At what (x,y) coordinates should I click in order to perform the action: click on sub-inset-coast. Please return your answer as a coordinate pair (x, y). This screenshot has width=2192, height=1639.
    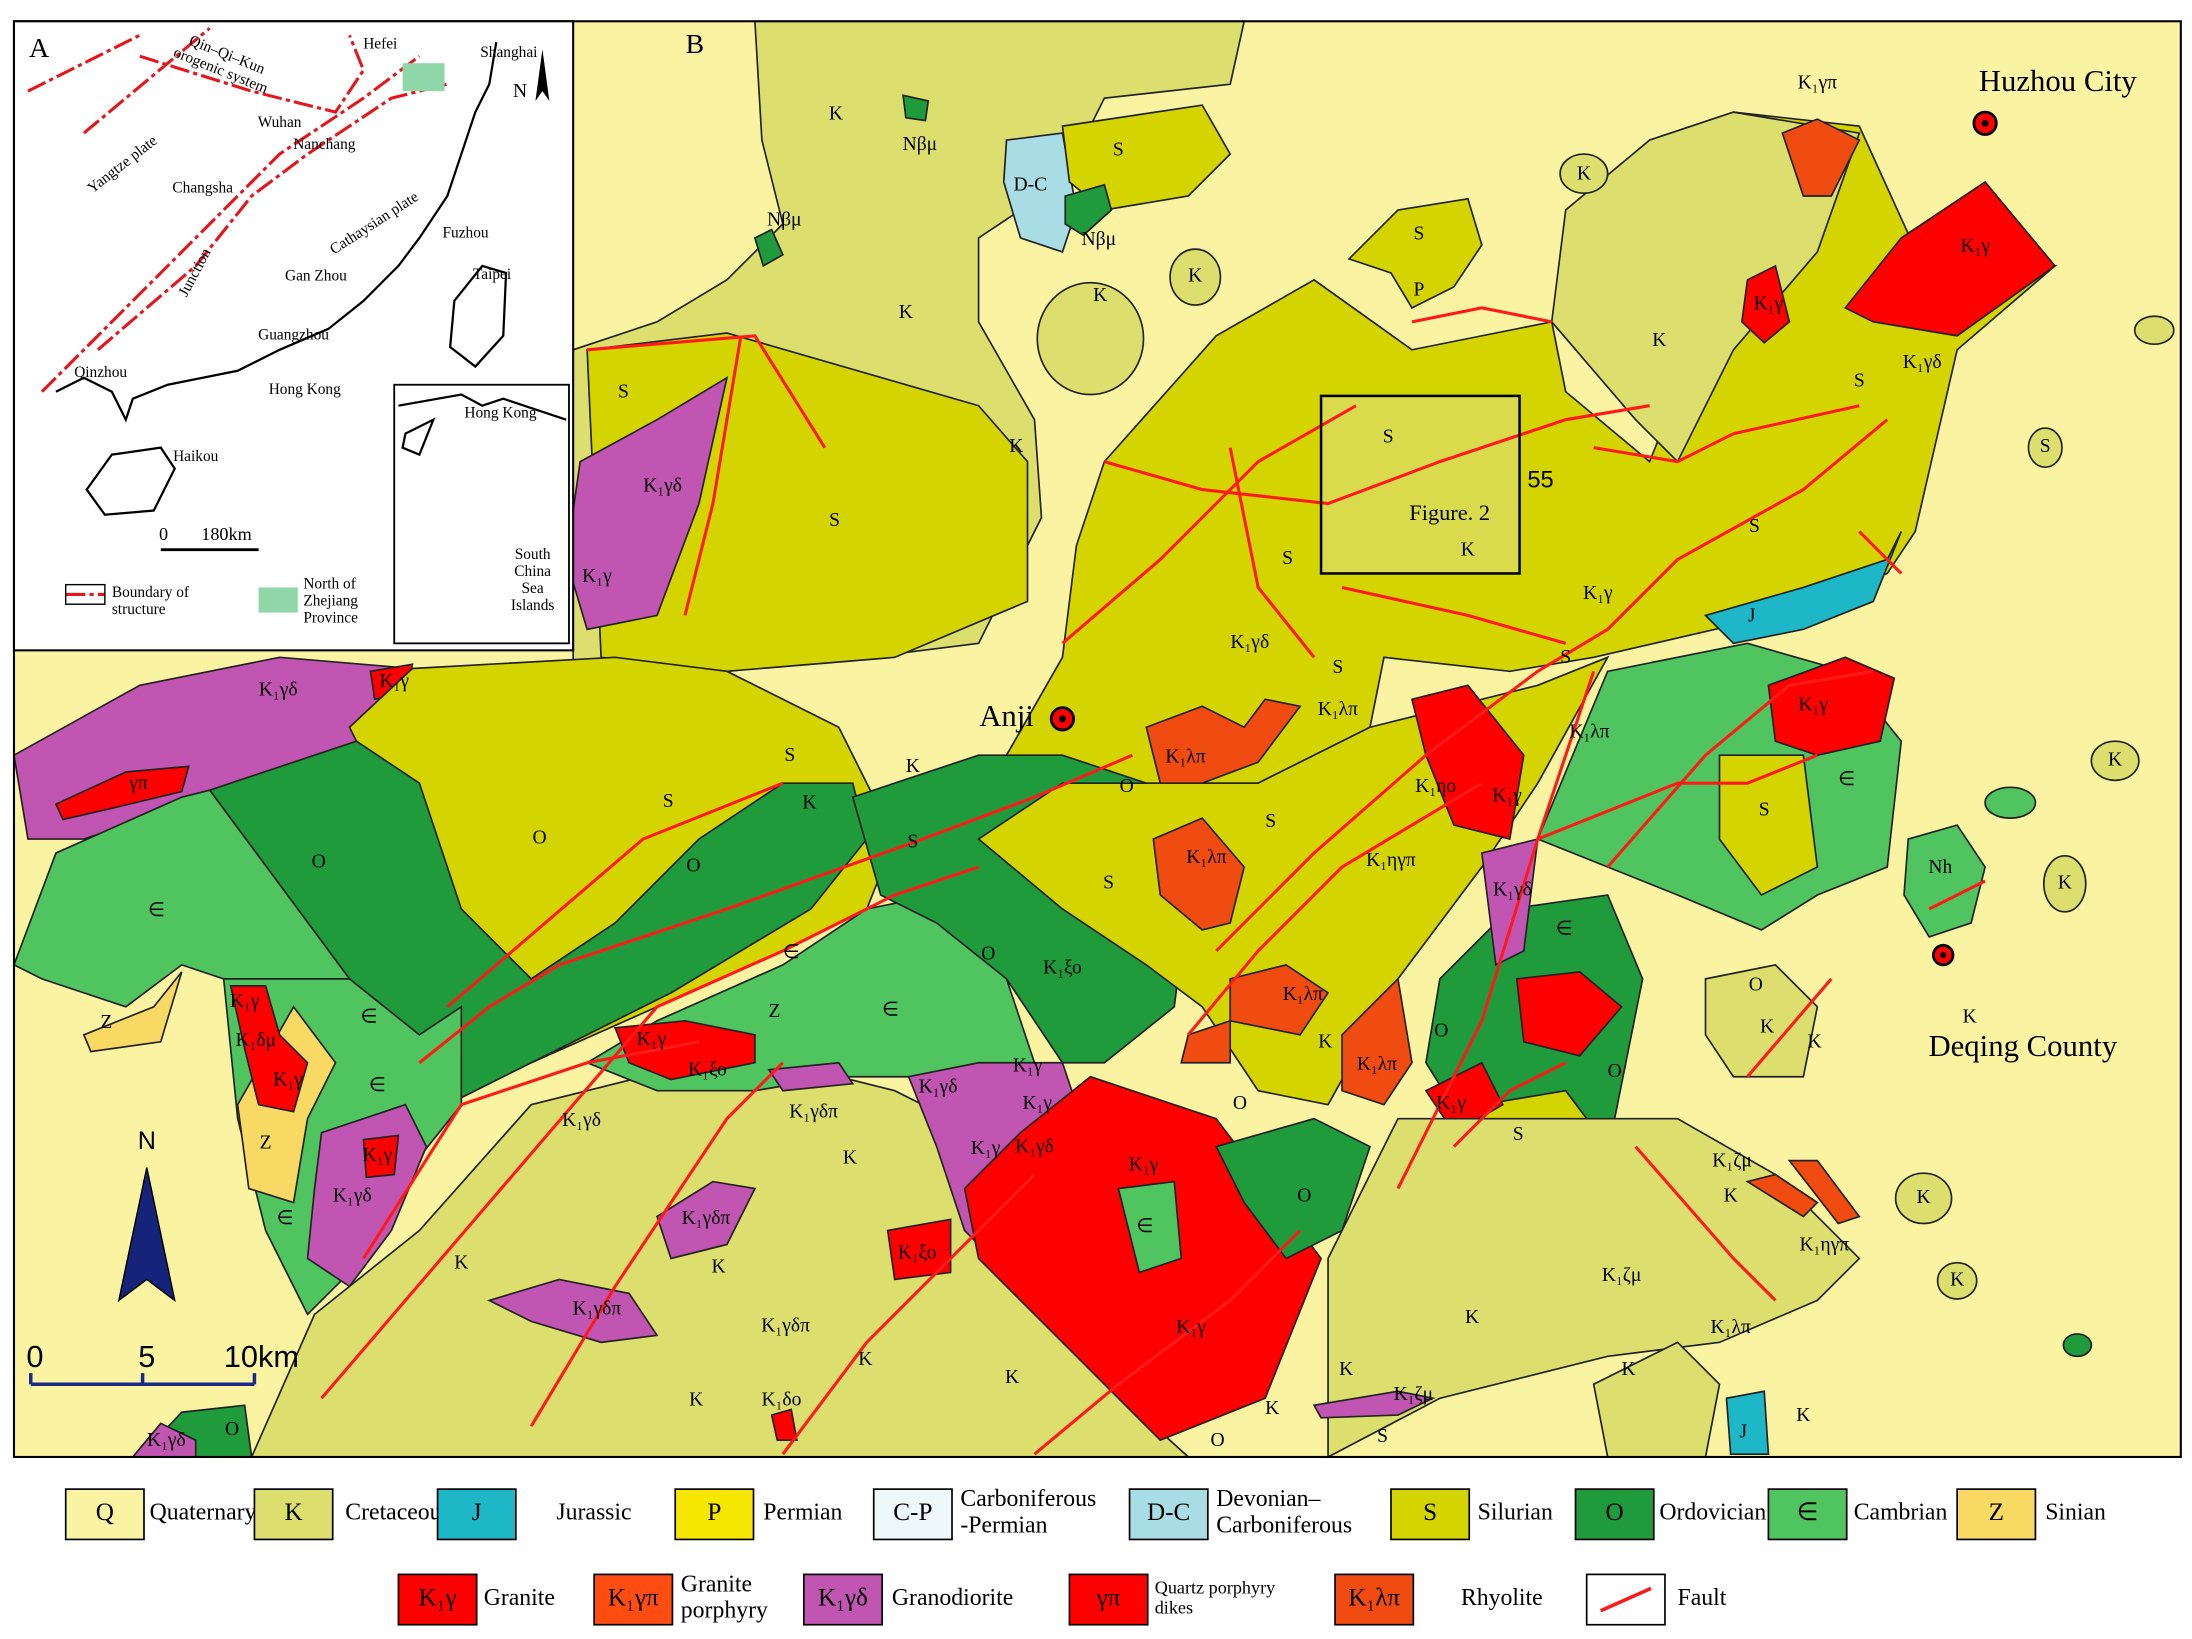
    Looking at the image, I should click on (482, 425).